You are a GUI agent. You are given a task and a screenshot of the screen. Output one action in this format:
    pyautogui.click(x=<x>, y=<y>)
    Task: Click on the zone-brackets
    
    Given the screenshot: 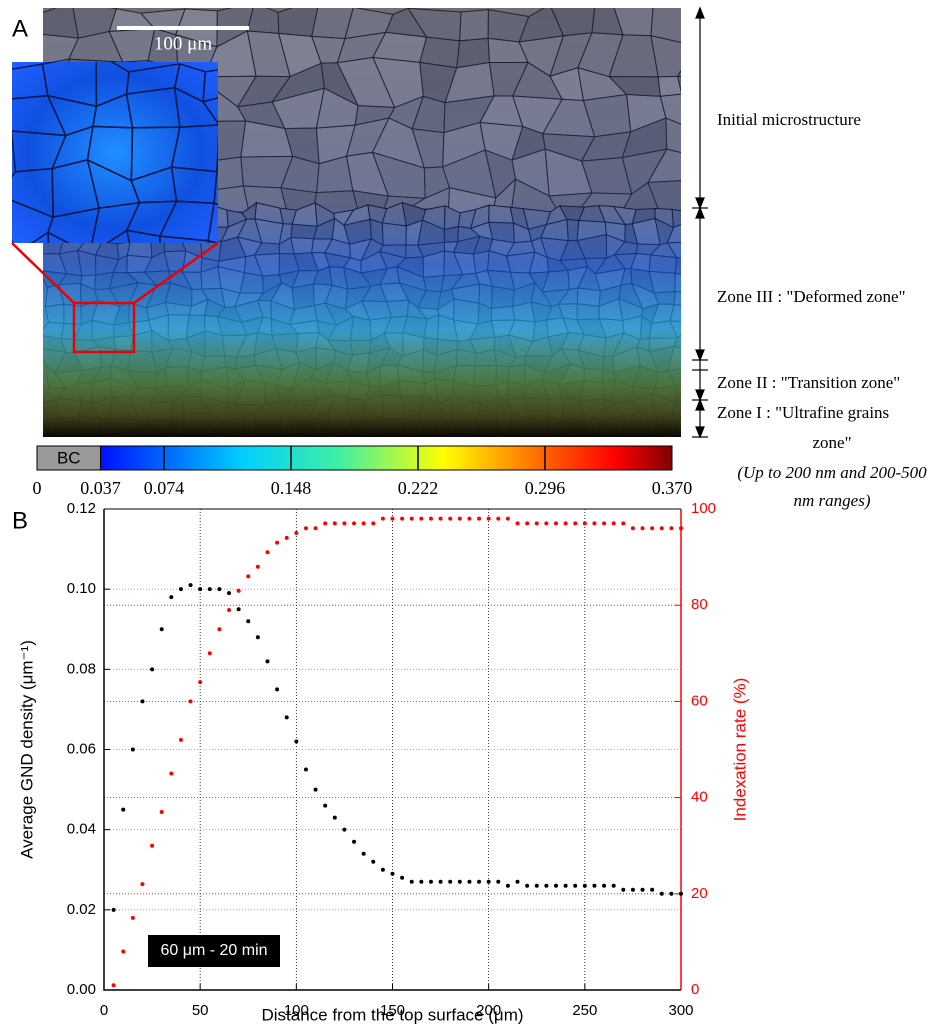 What is the action you would take?
    pyautogui.click(x=700, y=222)
    